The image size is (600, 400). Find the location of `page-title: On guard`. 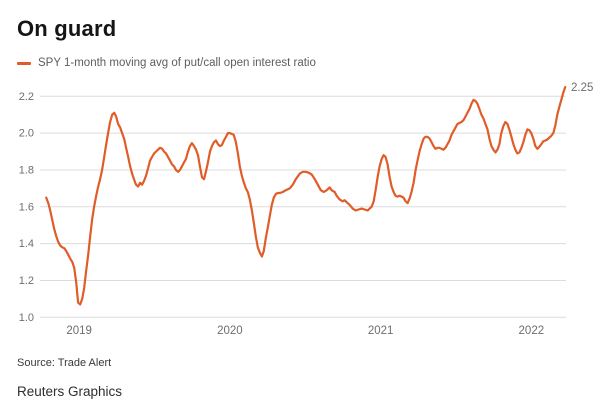

page-title: On guard is located at coordinates (67, 28).